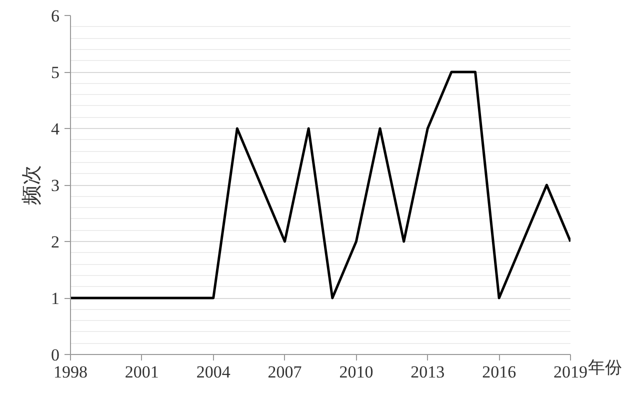  I want to click on y-tick-label: 1, so click(55, 298).